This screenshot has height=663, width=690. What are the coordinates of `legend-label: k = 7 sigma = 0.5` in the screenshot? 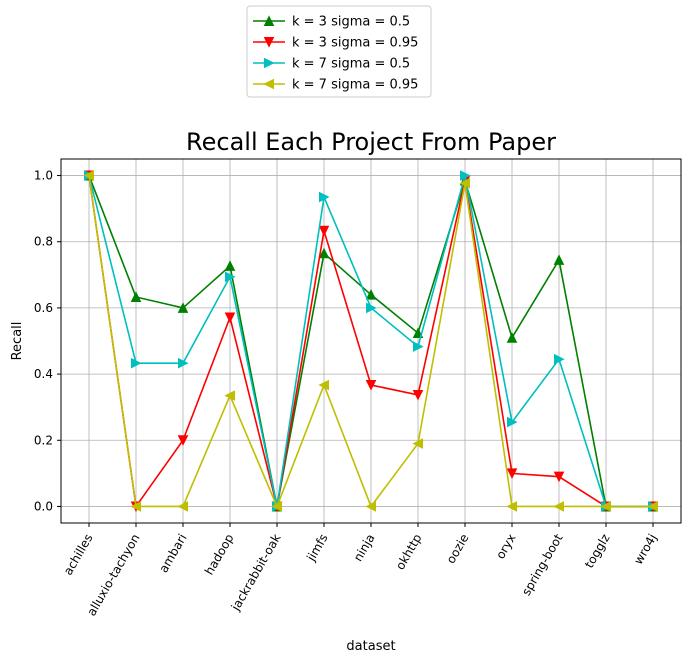 It's located at (351, 64).